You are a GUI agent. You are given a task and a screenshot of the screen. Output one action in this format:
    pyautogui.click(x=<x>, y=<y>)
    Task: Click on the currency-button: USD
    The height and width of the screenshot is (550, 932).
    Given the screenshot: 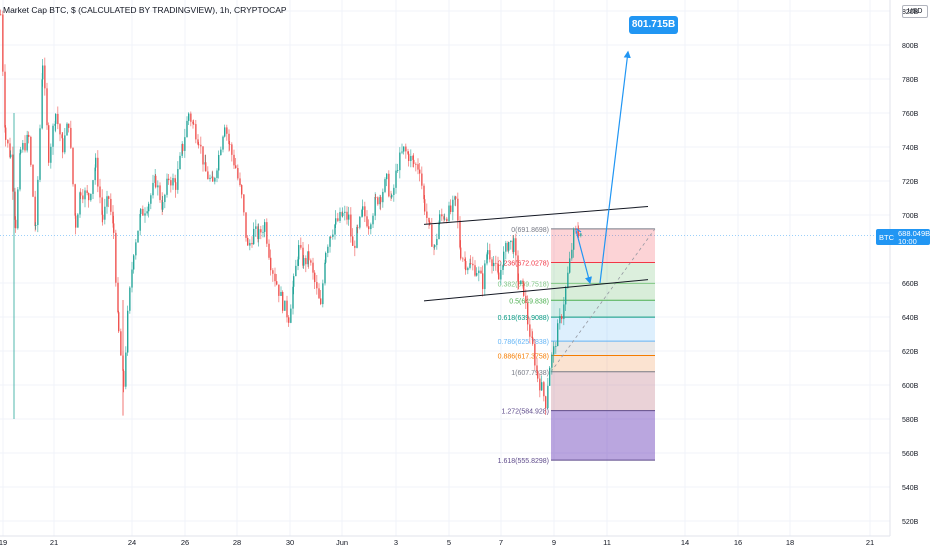 What is the action you would take?
    pyautogui.click(x=915, y=11)
    